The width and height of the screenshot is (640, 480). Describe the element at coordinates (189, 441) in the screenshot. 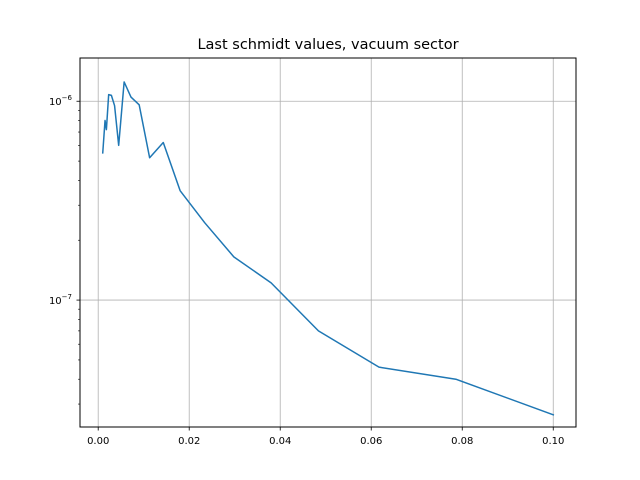

I see `x-tick-label: 0.02` at that location.